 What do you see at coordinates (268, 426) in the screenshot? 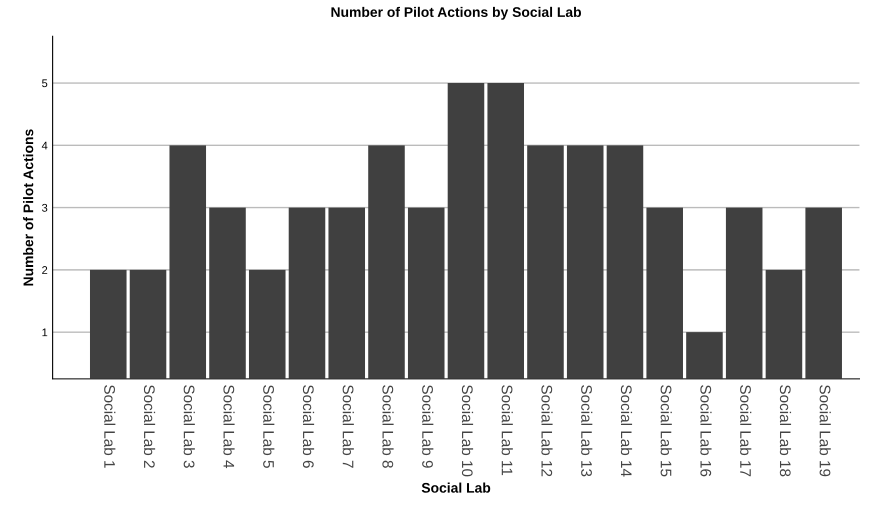
I see `x-tick-label: Social Lab 5` at bounding box center [268, 426].